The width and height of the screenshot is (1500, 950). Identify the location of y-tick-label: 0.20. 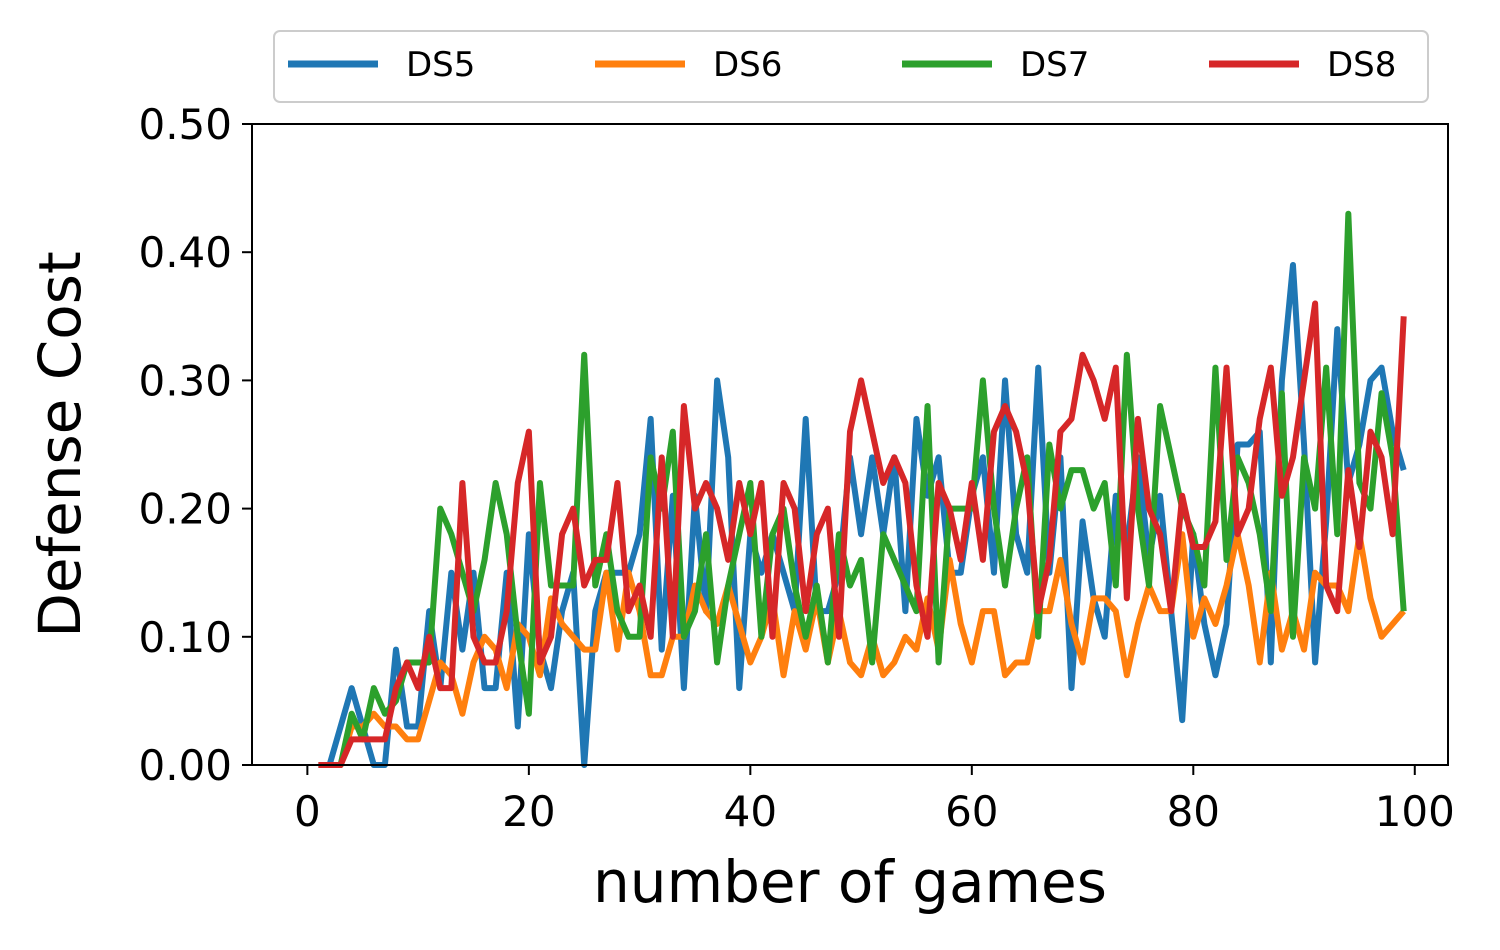
(185, 509).